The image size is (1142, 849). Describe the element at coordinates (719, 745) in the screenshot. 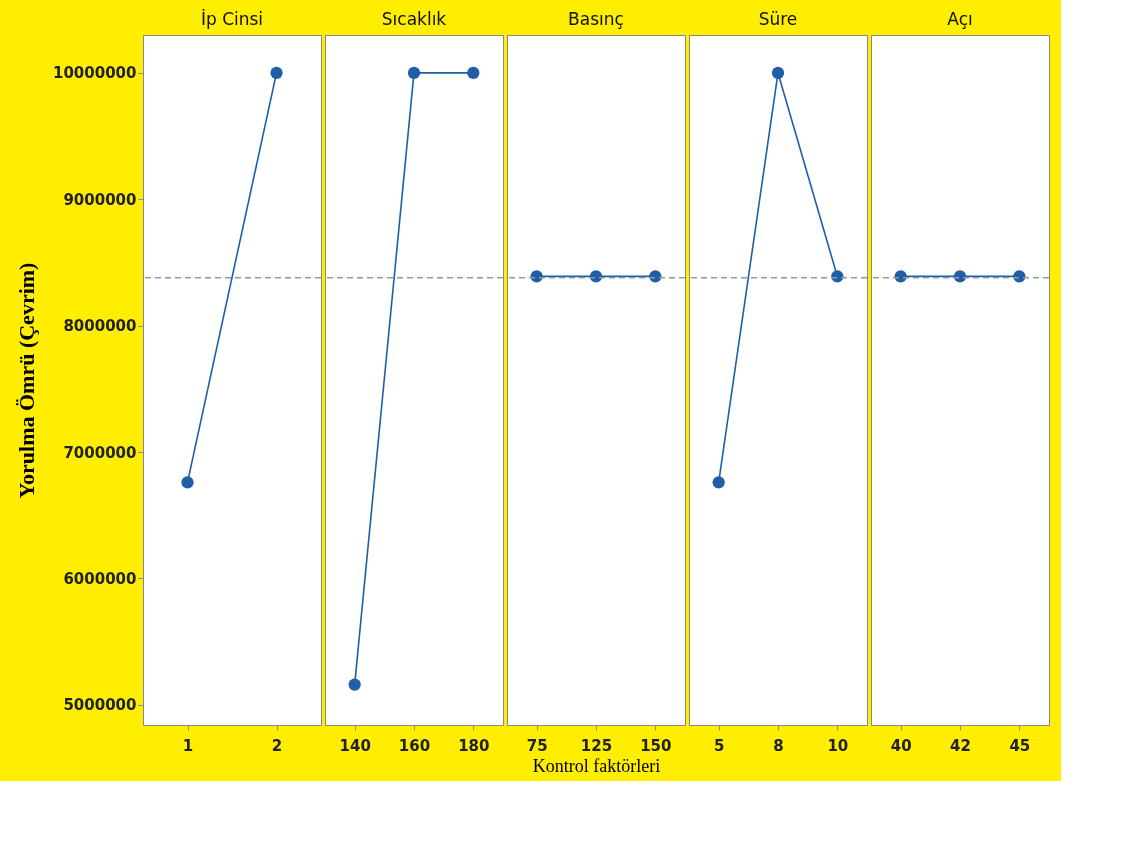

I see `x-tick-label: 5` at that location.